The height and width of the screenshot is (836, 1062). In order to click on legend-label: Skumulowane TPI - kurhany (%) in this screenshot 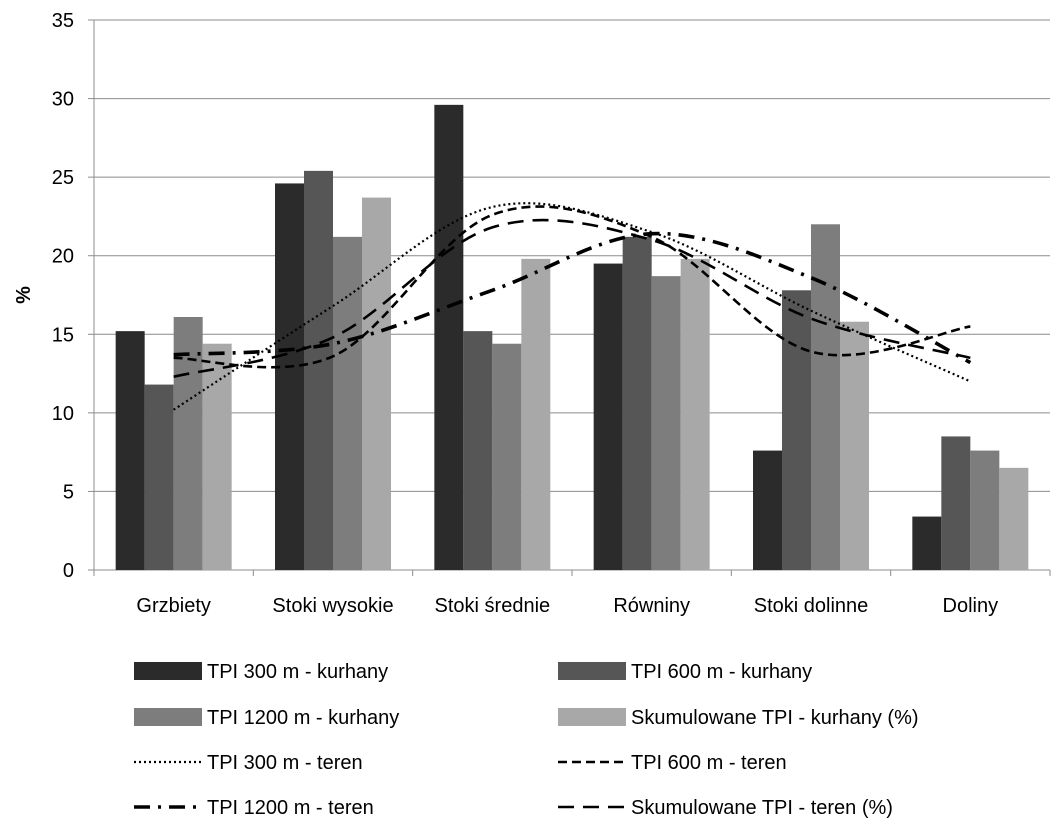, I will do `click(775, 718)`.